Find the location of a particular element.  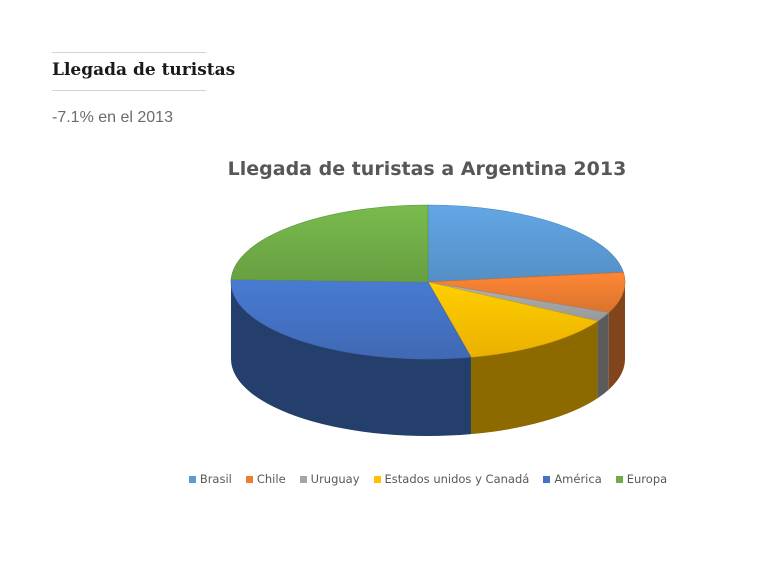

slide-subtitle: -7.1% en el 2013 is located at coordinates (112, 117).